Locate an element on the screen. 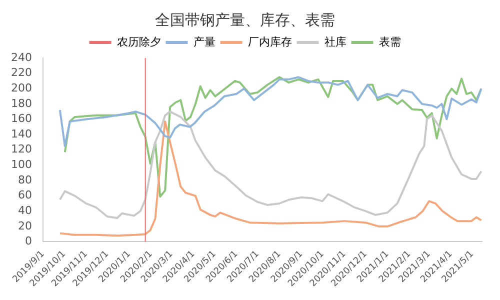 Image resolution: width=500 pixels, height=300 pixels. legend-label: 表需 is located at coordinates (389, 41).